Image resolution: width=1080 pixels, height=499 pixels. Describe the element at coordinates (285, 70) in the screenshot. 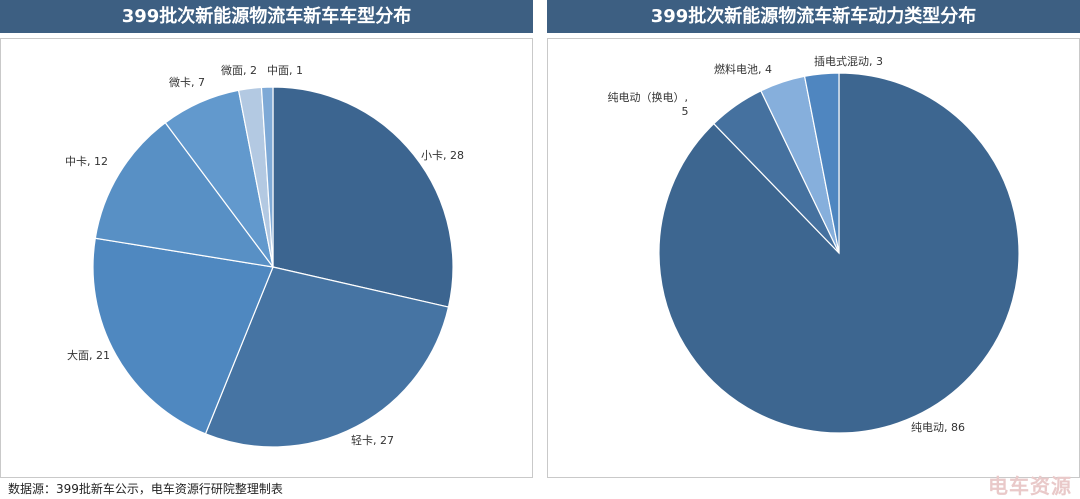

I see `slice-label: 中面, 1` at that location.